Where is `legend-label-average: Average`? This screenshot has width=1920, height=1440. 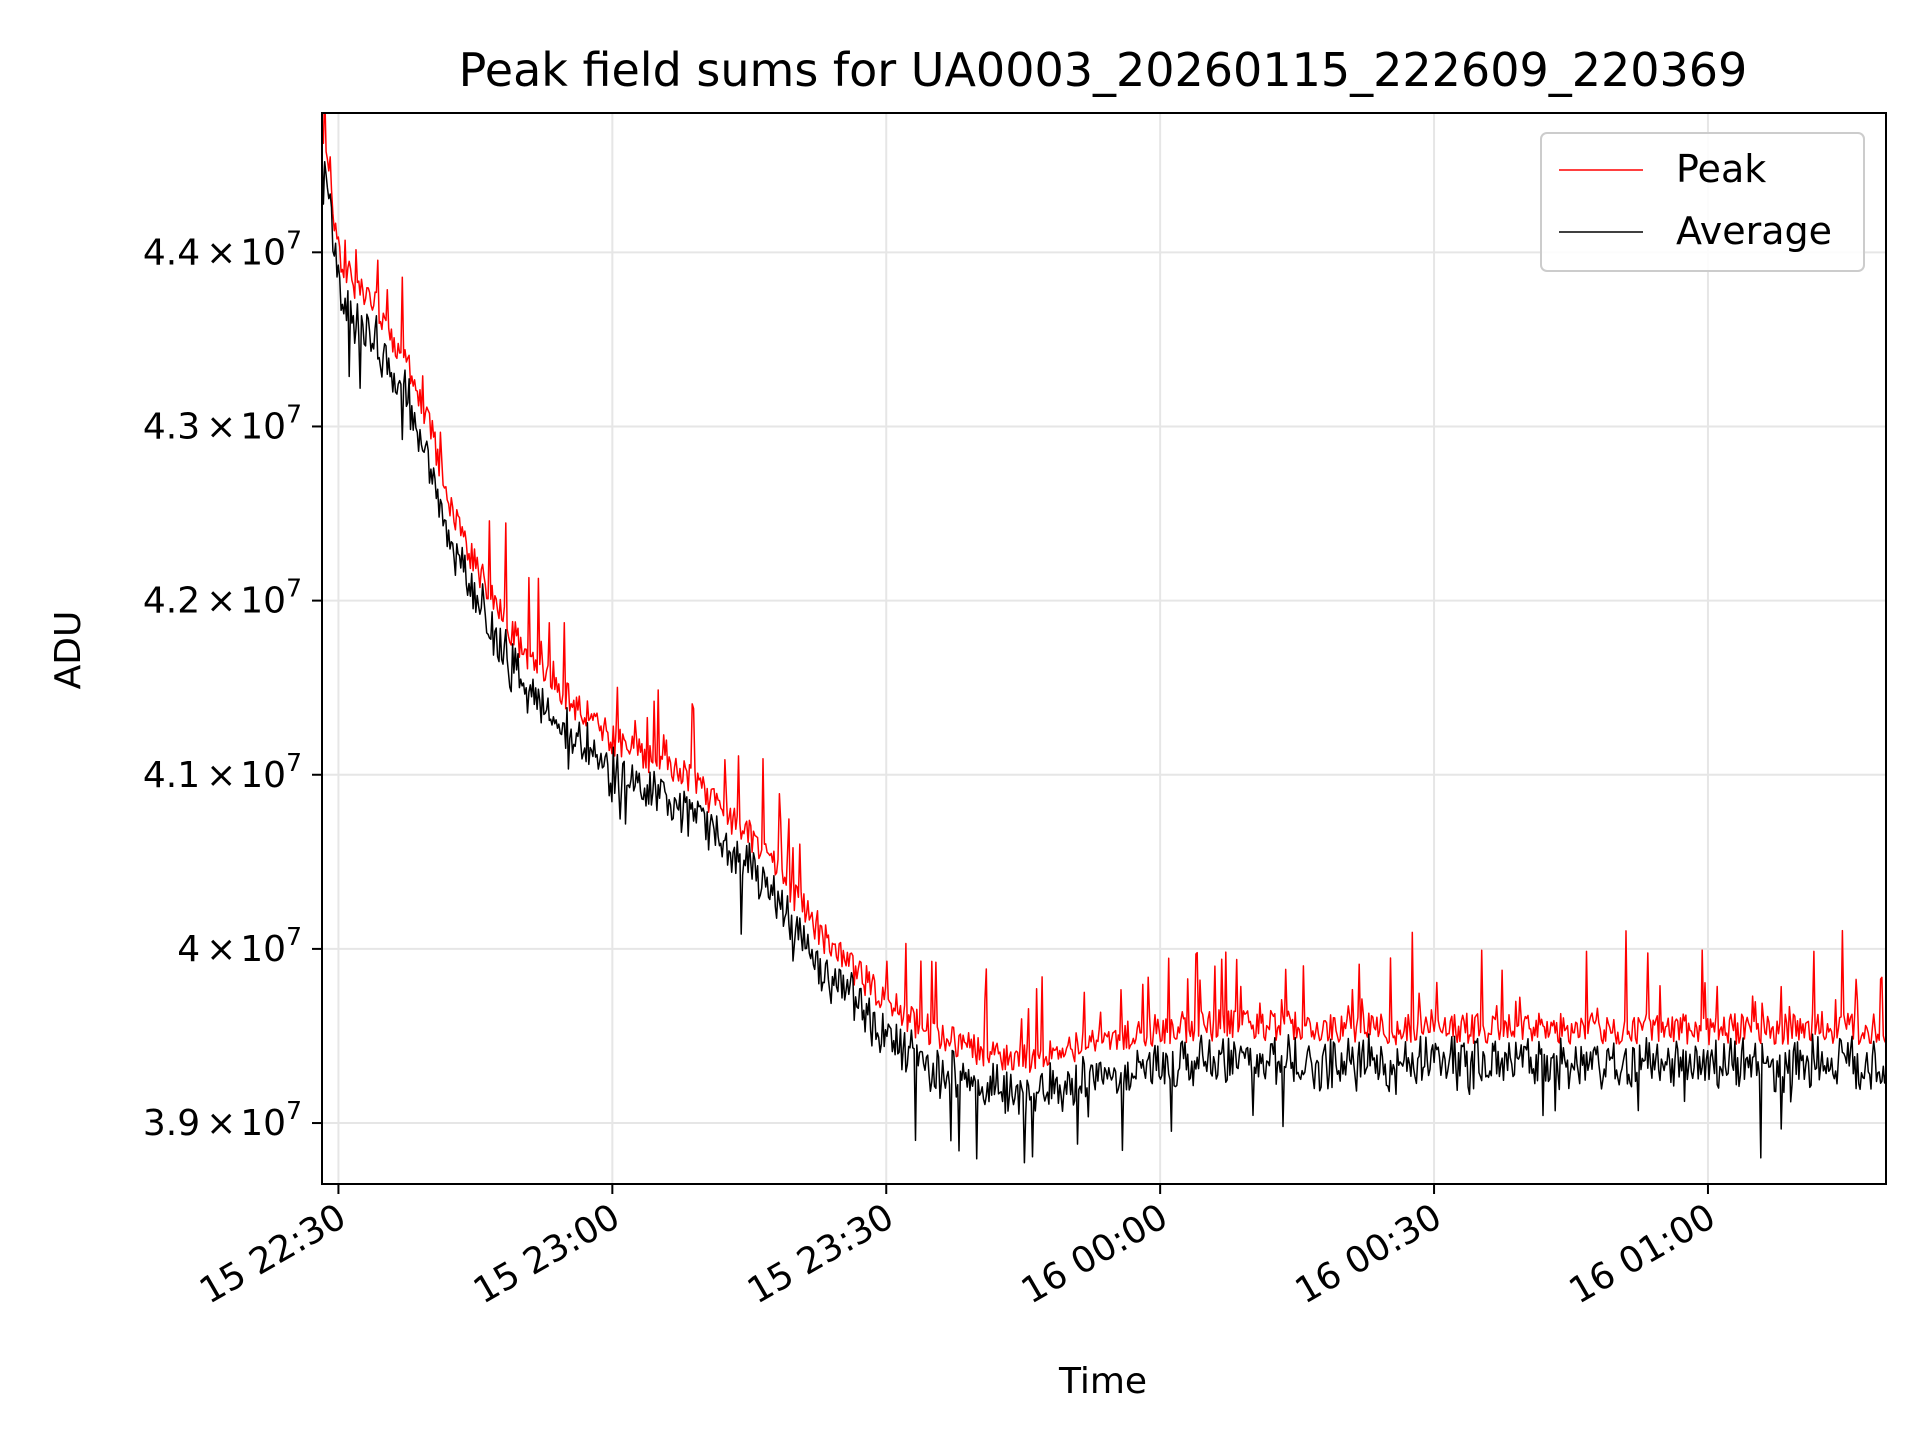
legend-label-average: Average is located at coordinates (1754, 231).